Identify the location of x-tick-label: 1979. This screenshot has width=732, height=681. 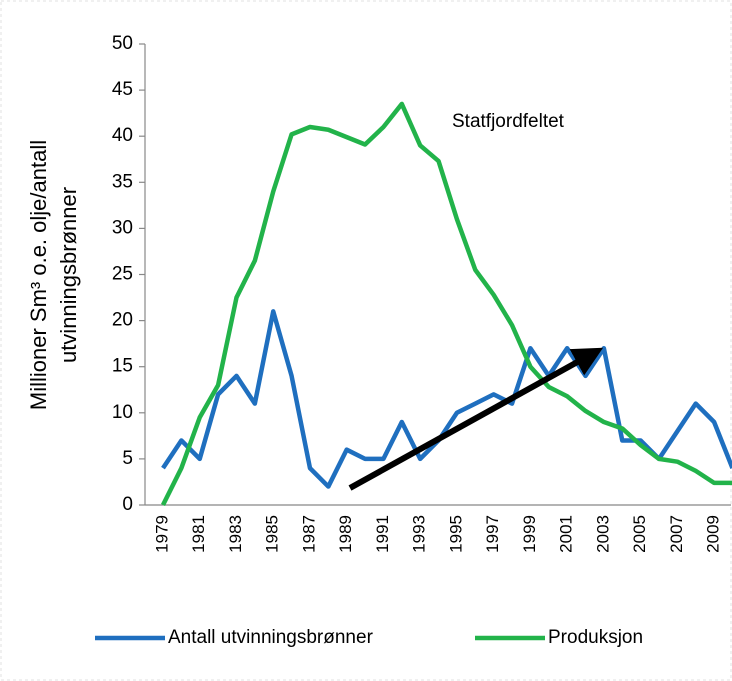
(161, 534).